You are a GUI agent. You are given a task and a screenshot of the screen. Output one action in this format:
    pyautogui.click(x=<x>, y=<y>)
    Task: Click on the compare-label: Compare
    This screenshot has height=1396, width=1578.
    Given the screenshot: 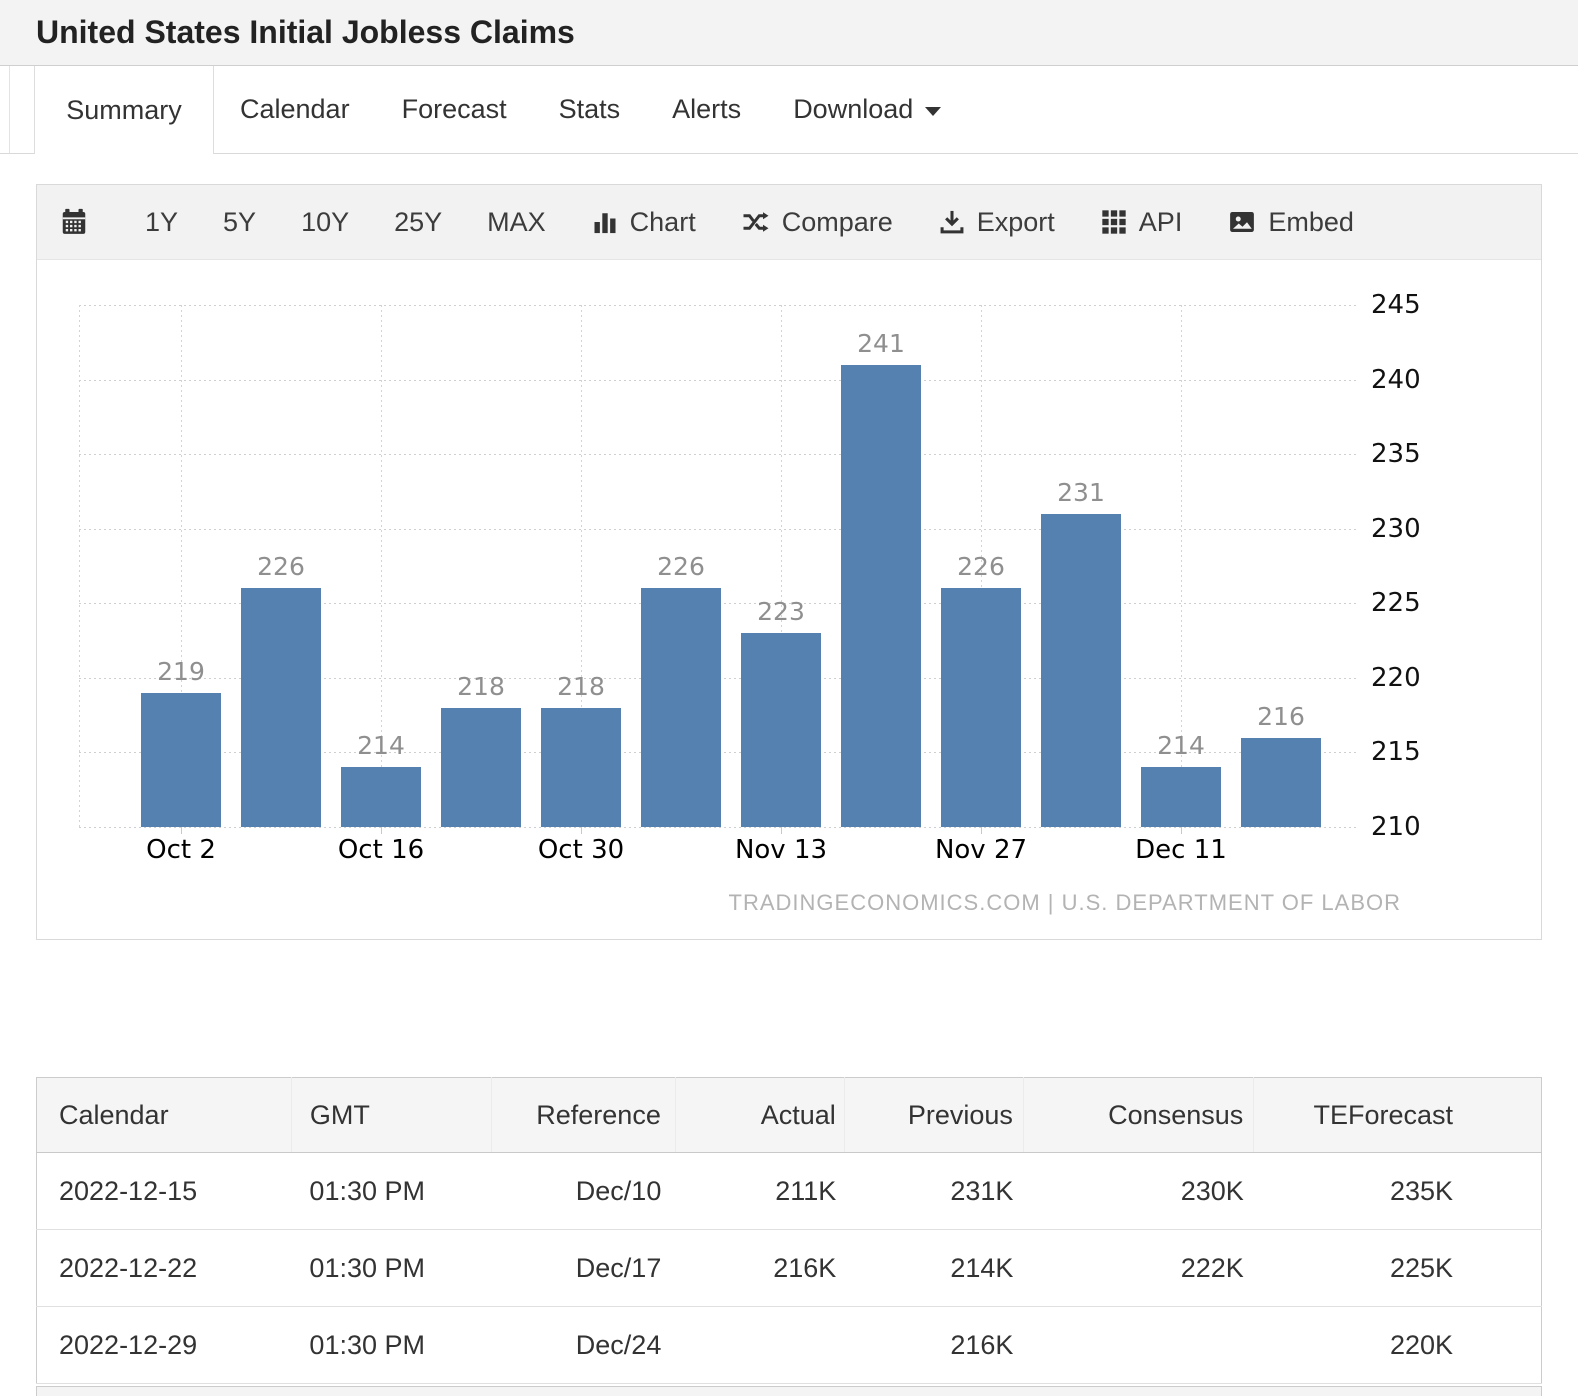 What is the action you would take?
    pyautogui.click(x=837, y=221)
    